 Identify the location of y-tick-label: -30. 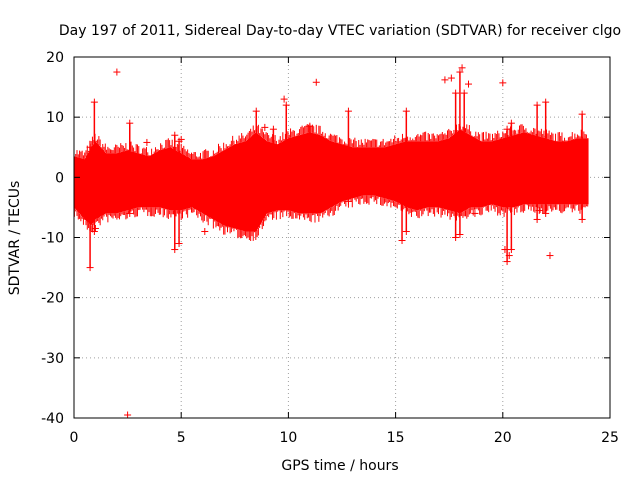
(52, 359).